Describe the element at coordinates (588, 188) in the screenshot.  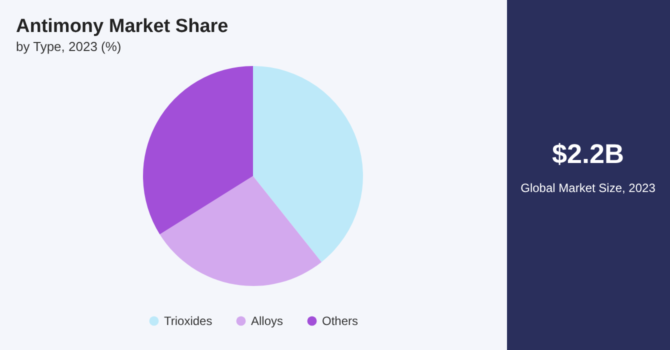
I see `text: Global Market Size, 2023` at that location.